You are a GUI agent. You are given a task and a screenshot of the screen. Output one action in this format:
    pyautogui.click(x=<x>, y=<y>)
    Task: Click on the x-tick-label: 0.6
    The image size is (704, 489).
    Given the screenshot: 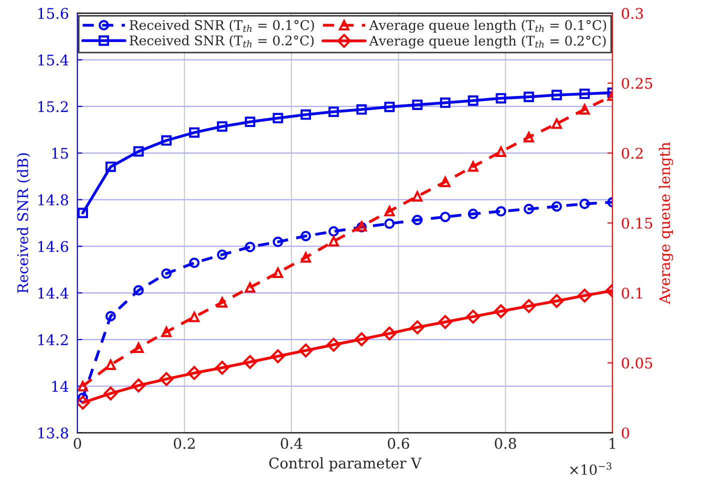 What is the action you would take?
    pyautogui.click(x=399, y=443)
    